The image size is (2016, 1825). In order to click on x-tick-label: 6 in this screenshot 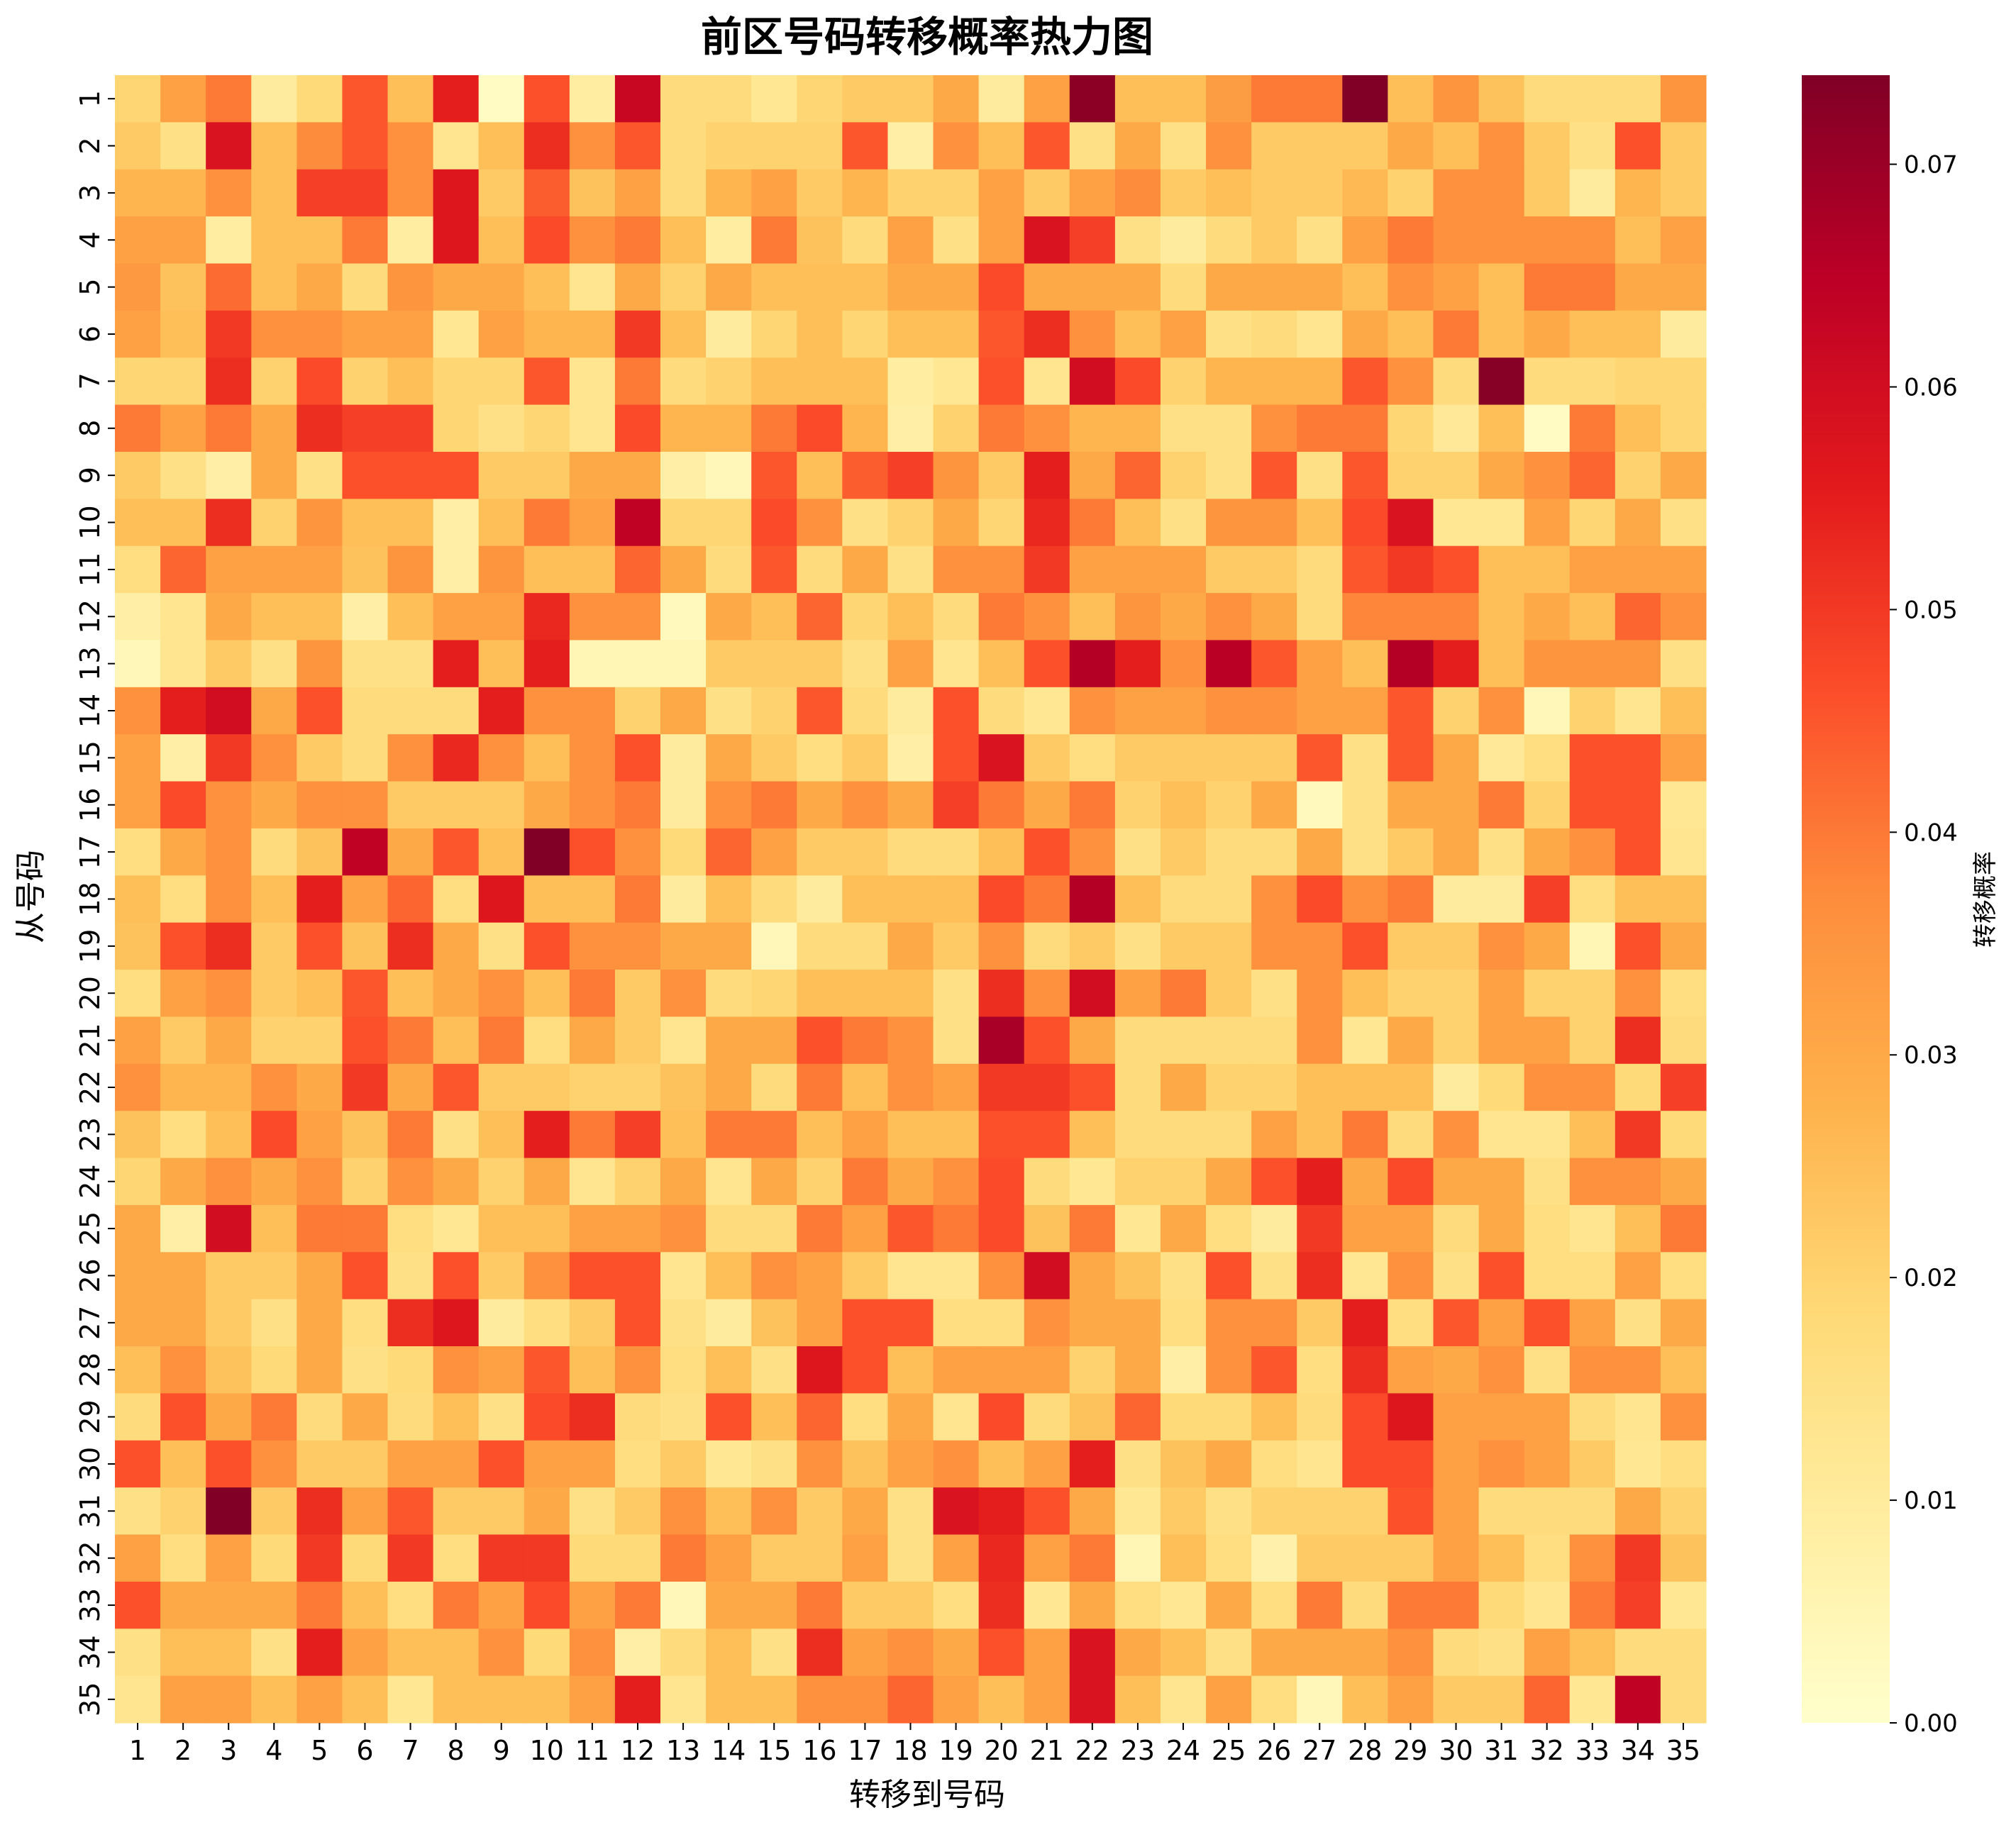, I will do `click(364, 1750)`.